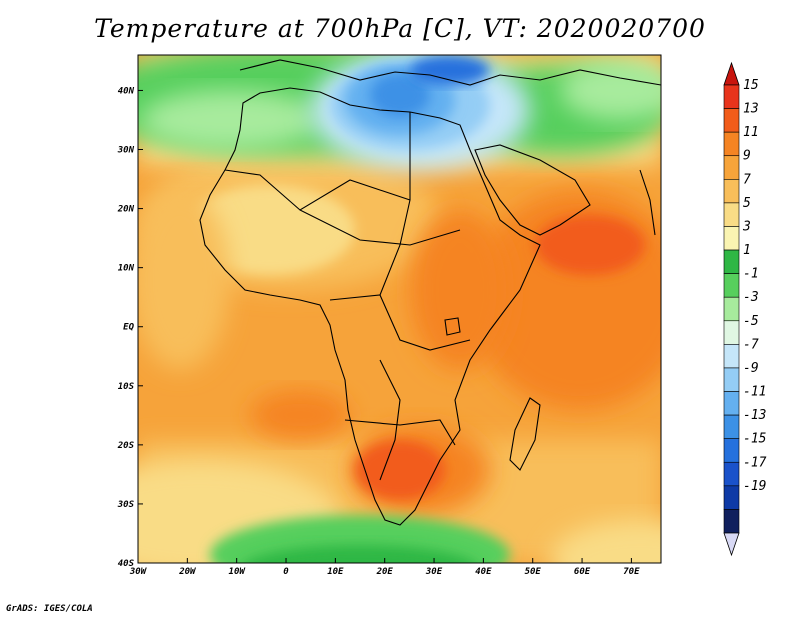  I want to click on madagascar, so click(525, 434).